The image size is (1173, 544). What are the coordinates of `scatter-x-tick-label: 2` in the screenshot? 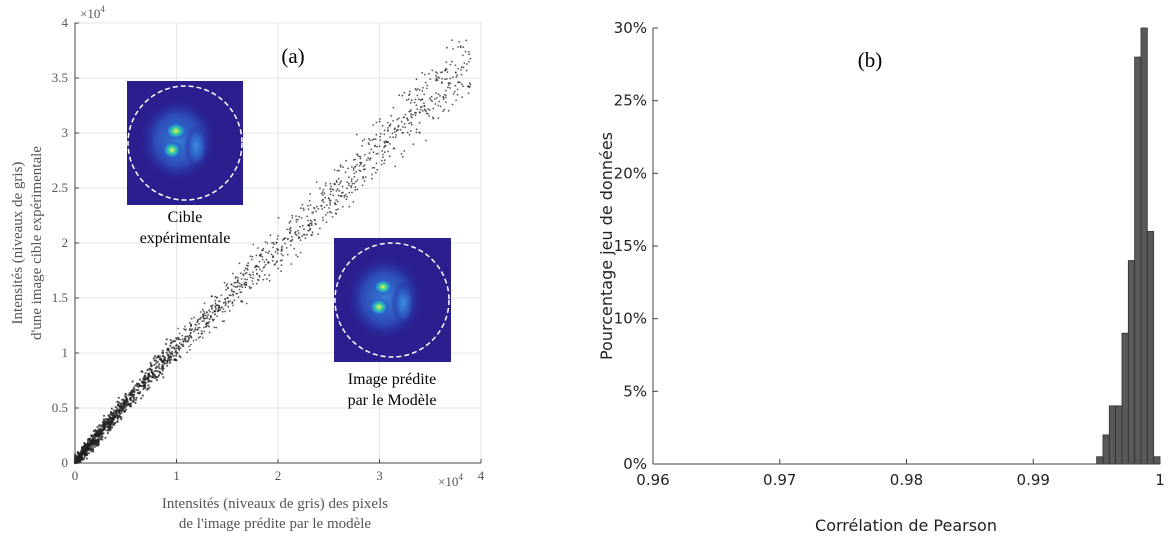 It's located at (278, 475).